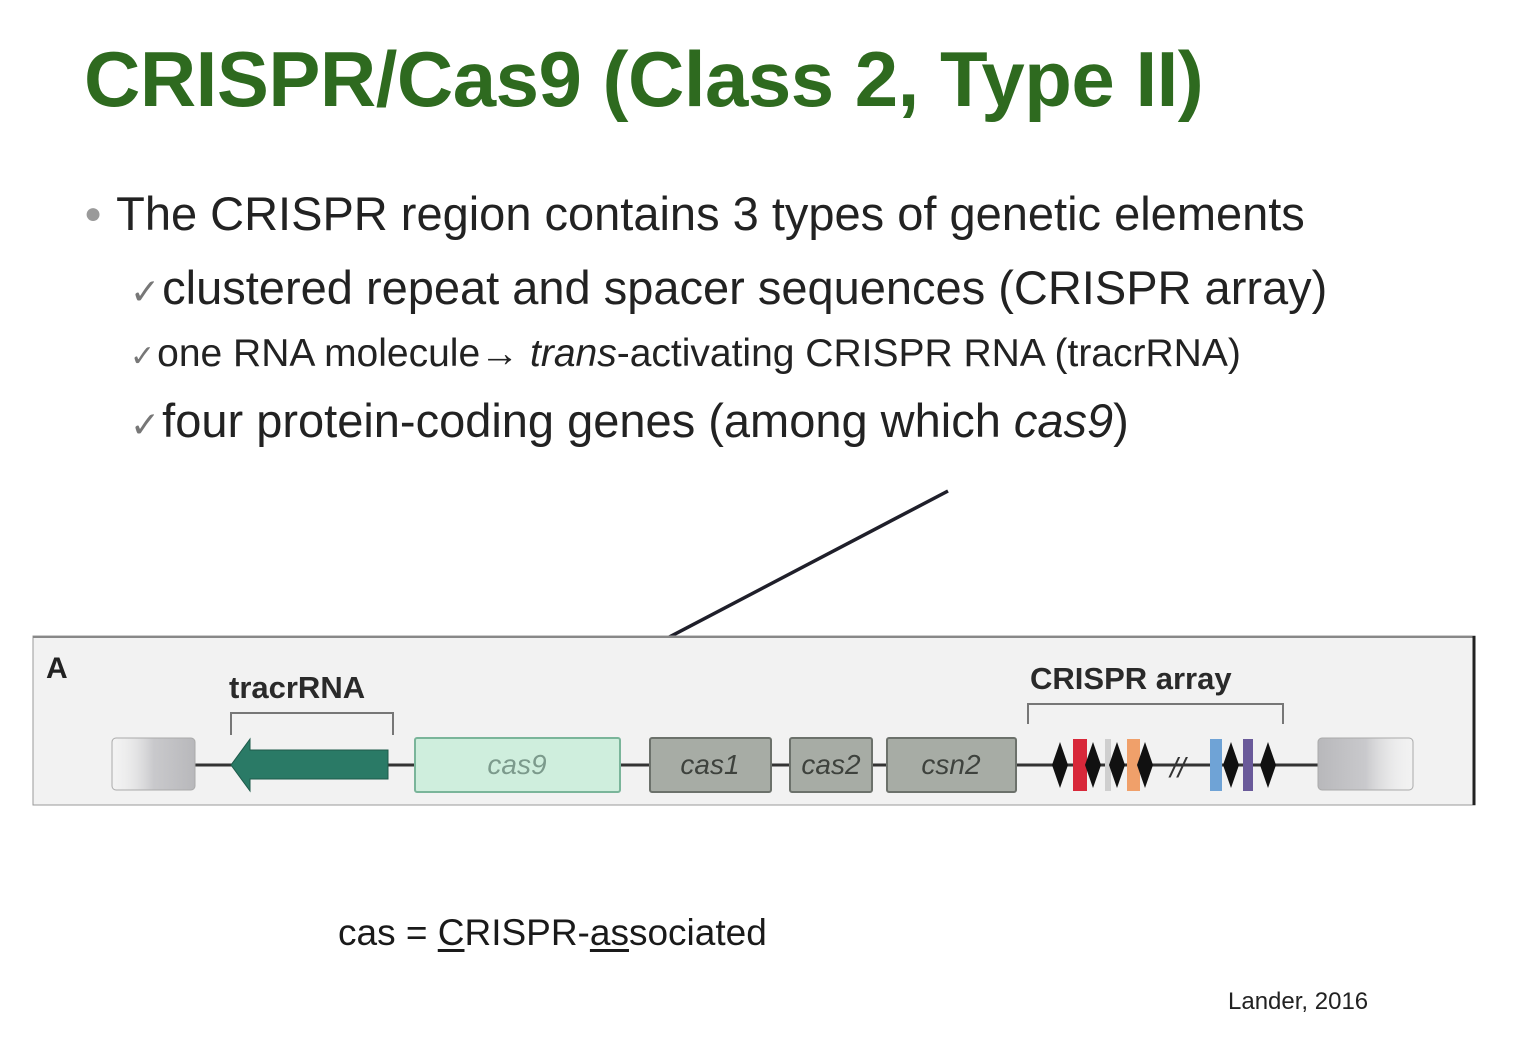 The height and width of the screenshot is (1044, 1524). I want to click on gene-csn2, so click(951, 765).